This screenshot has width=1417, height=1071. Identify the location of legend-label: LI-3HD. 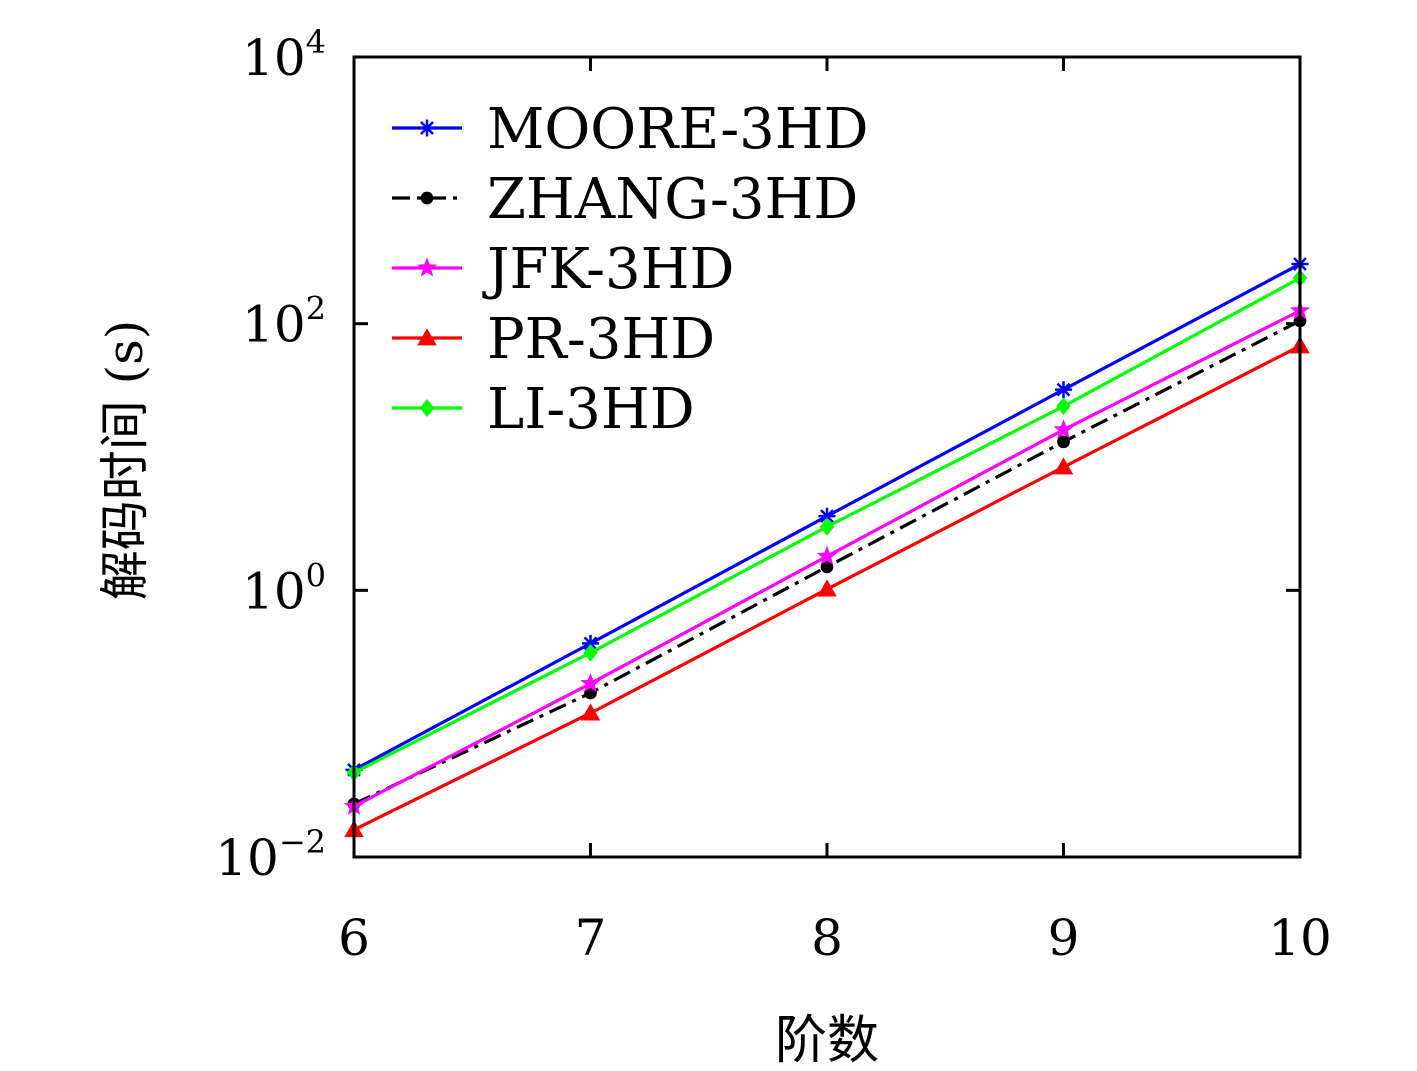
(591, 409).